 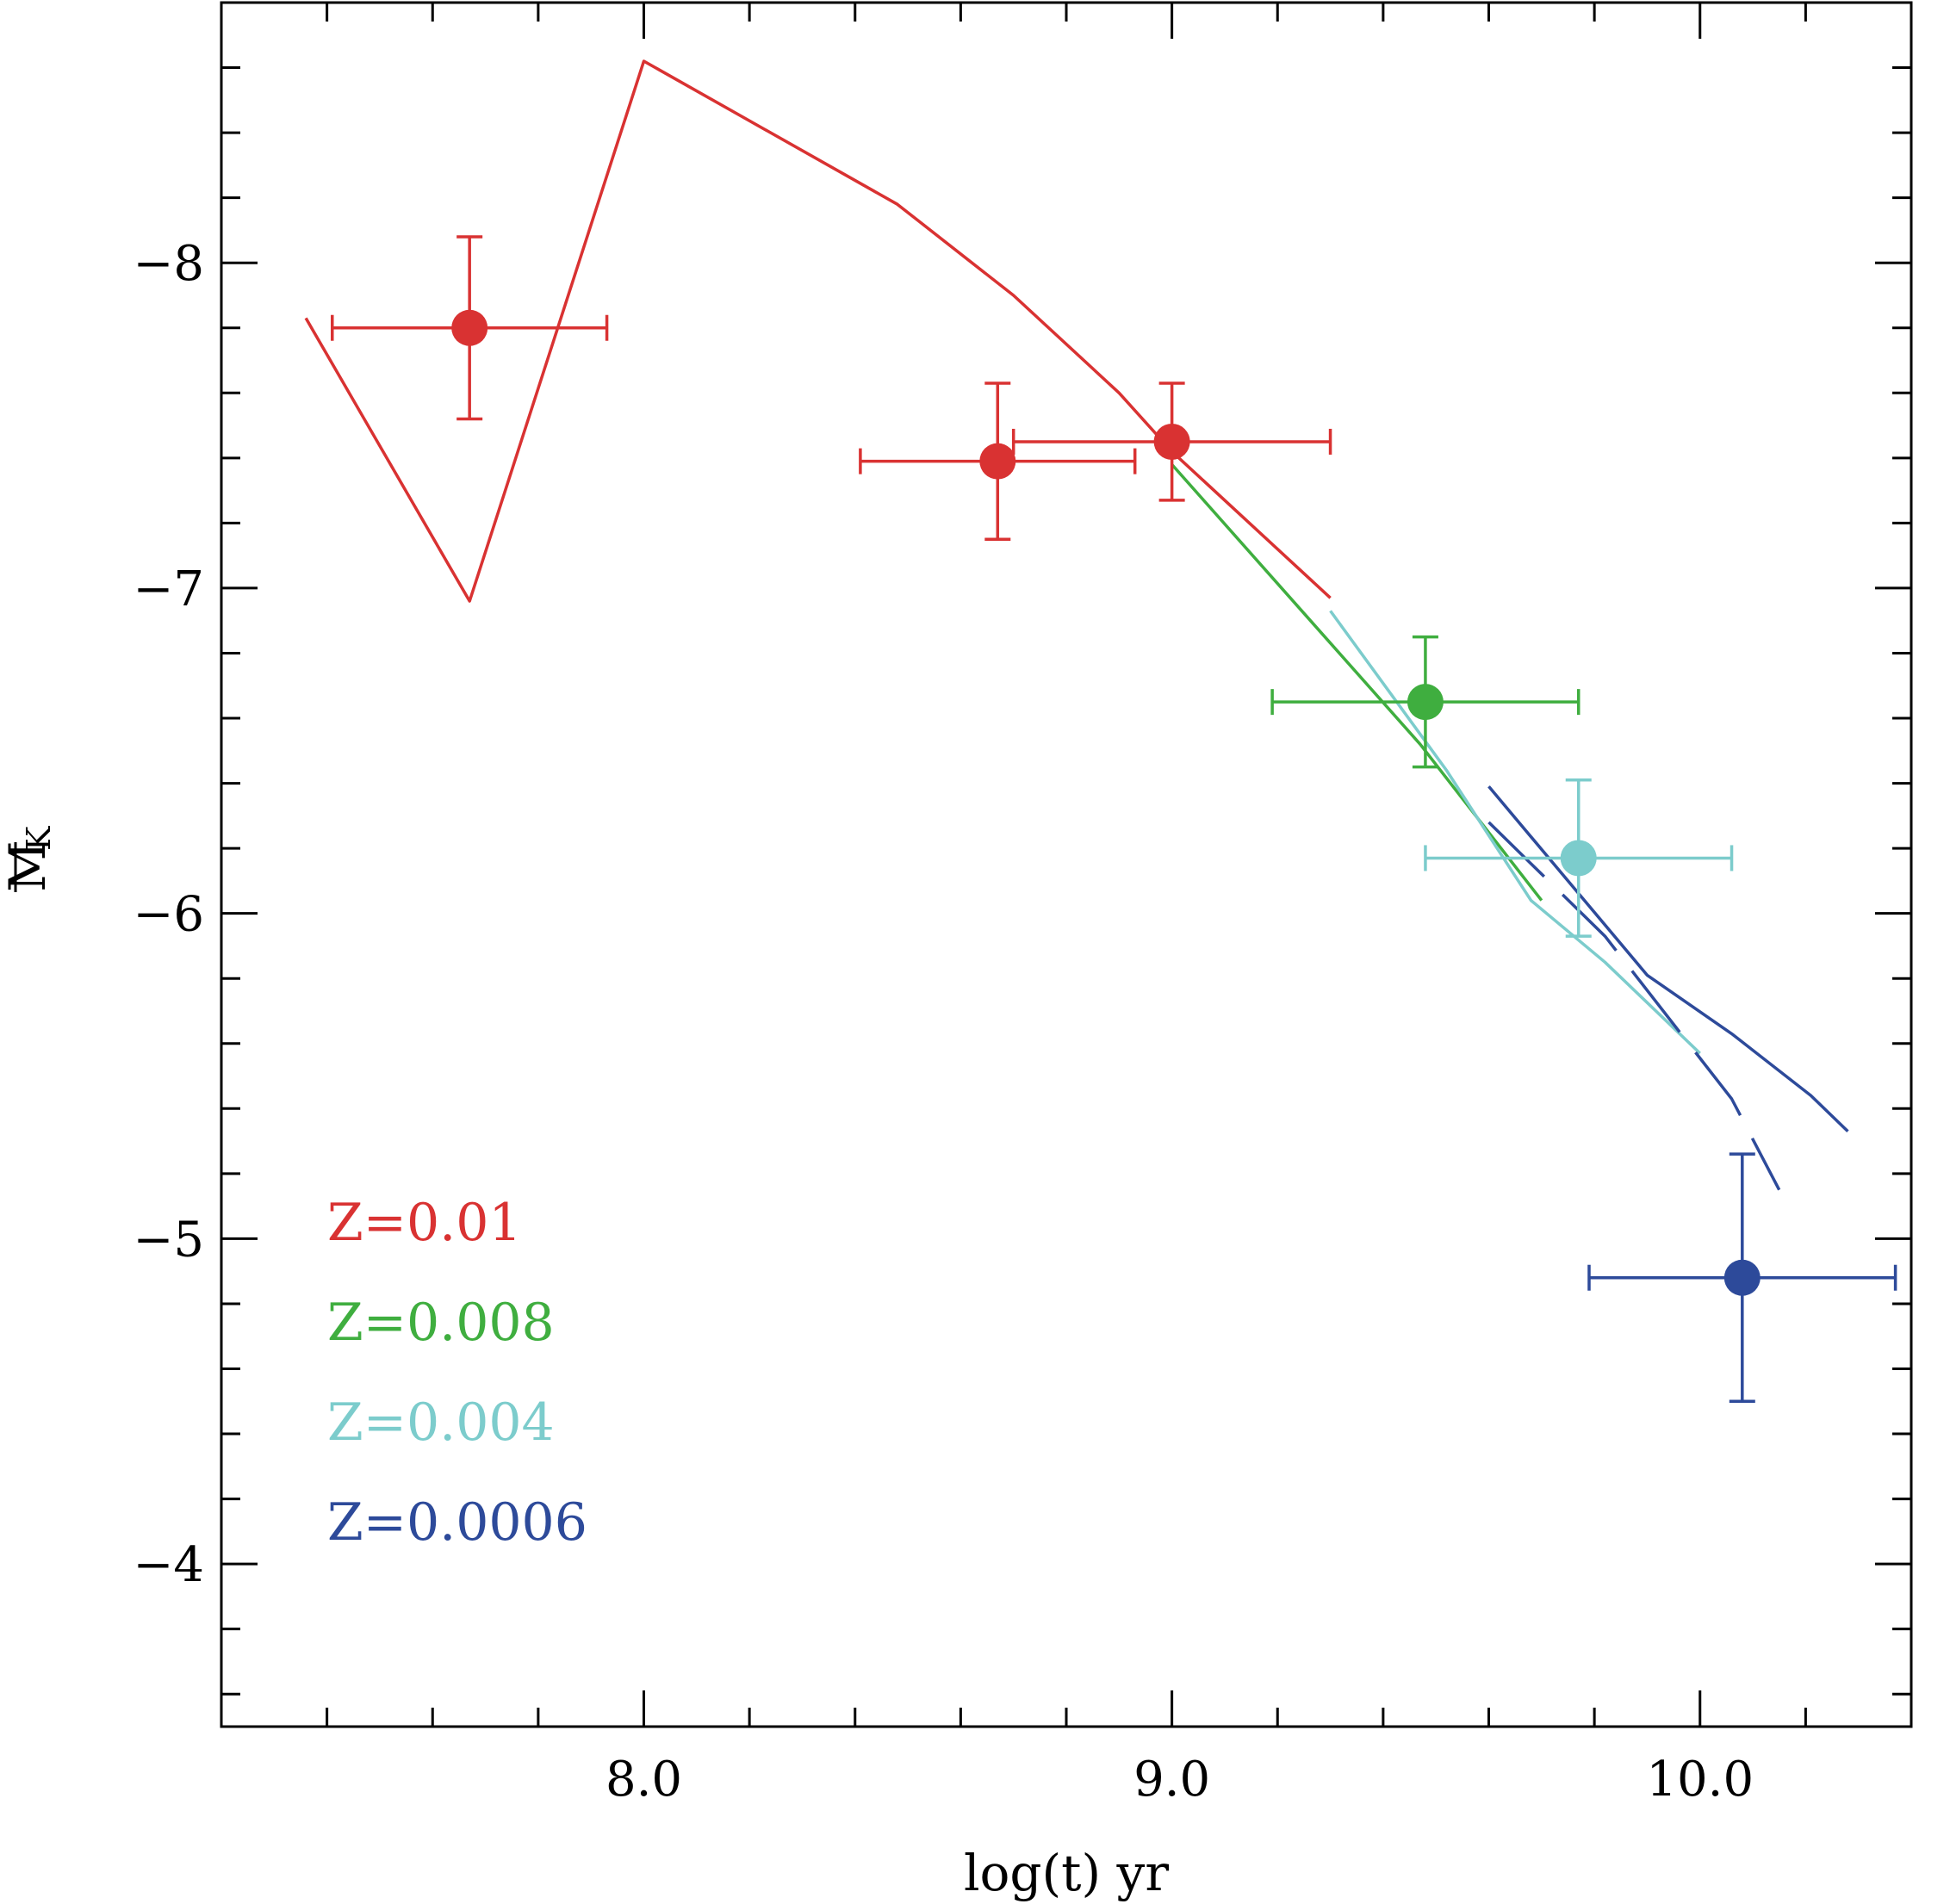 What do you see at coordinates (643, 1780) in the screenshot?
I see `x-tick-label: 8.0` at bounding box center [643, 1780].